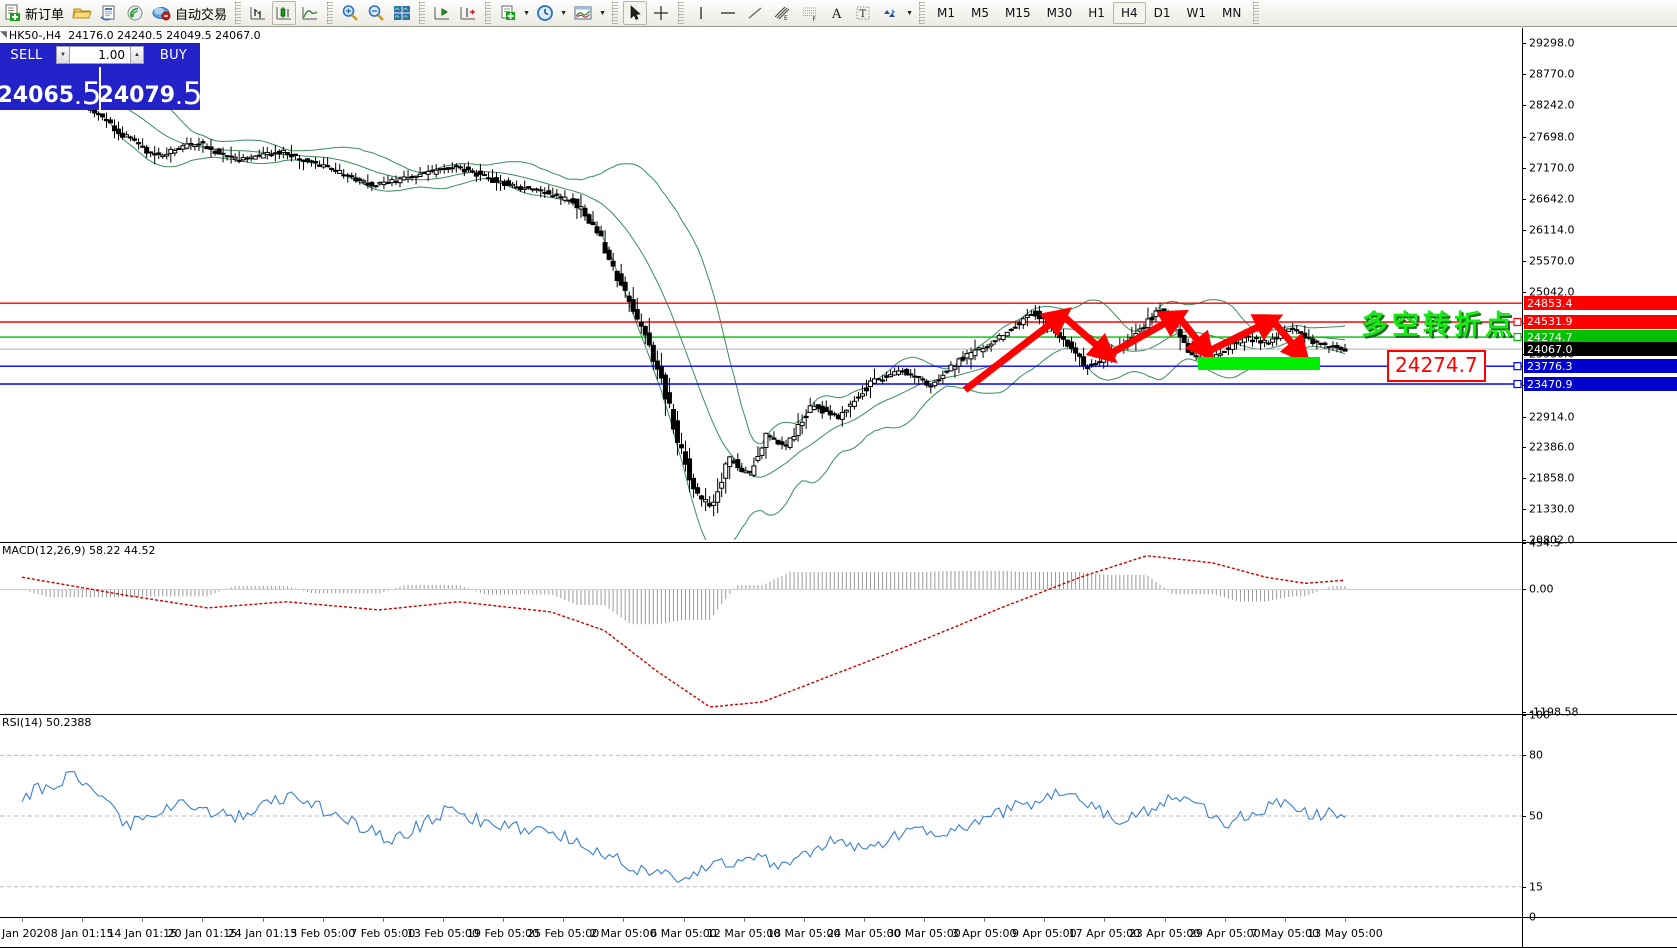 The image size is (1677, 948). Describe the element at coordinates (51, 88) in the screenshot. I see `bid-price: 24065 . 5` at that location.